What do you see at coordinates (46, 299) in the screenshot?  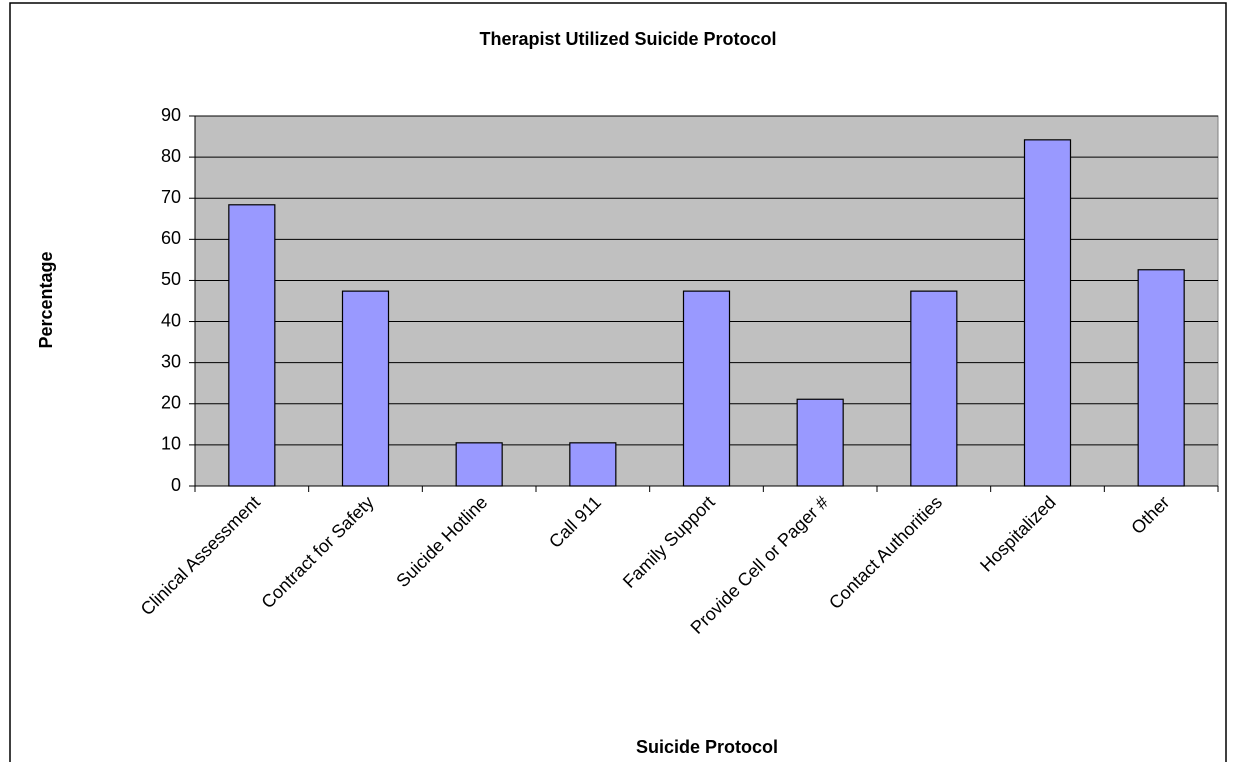 I see `y-axis-label: Percentage` at bounding box center [46, 299].